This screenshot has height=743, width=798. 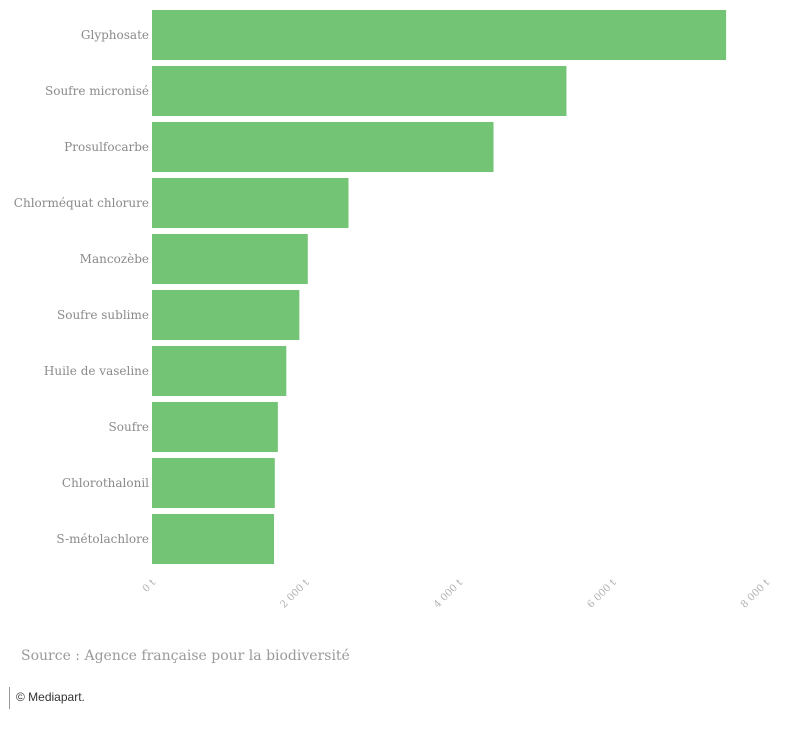 I want to click on x-tick-label: 2 000 t, so click(x=295, y=593).